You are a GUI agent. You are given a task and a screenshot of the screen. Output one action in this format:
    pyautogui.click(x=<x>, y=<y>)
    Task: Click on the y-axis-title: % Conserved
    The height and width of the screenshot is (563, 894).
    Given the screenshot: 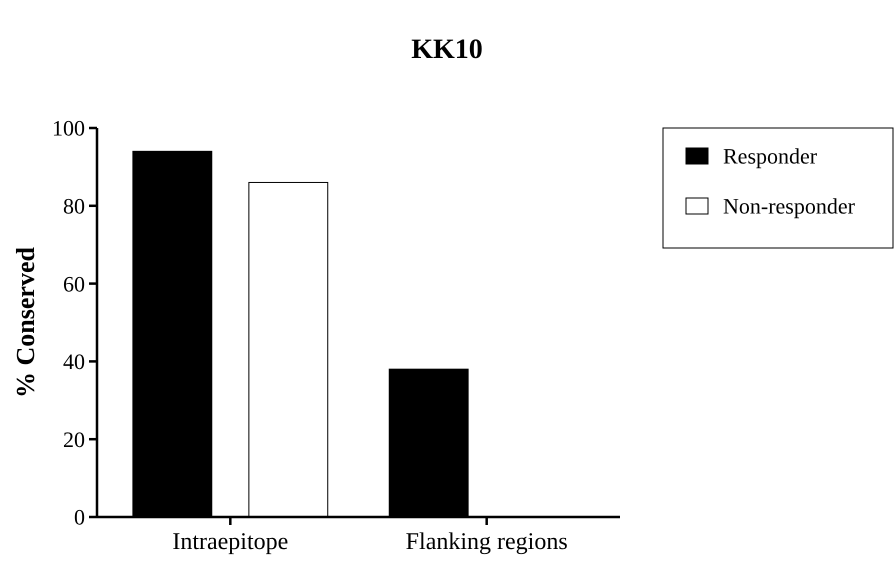 What is the action you would take?
    pyautogui.click(x=25, y=322)
    